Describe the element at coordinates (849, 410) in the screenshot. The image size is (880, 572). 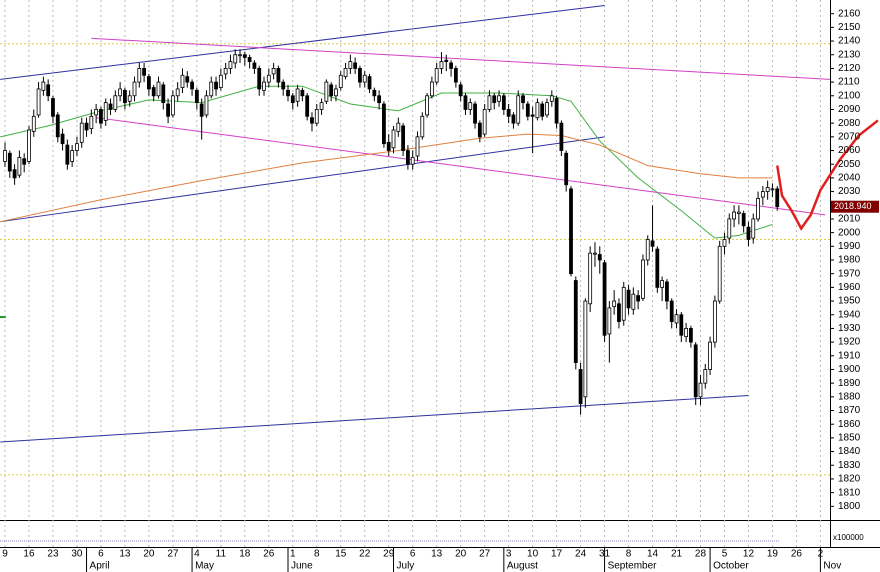
I see `y-tick-label: 1870` at that location.